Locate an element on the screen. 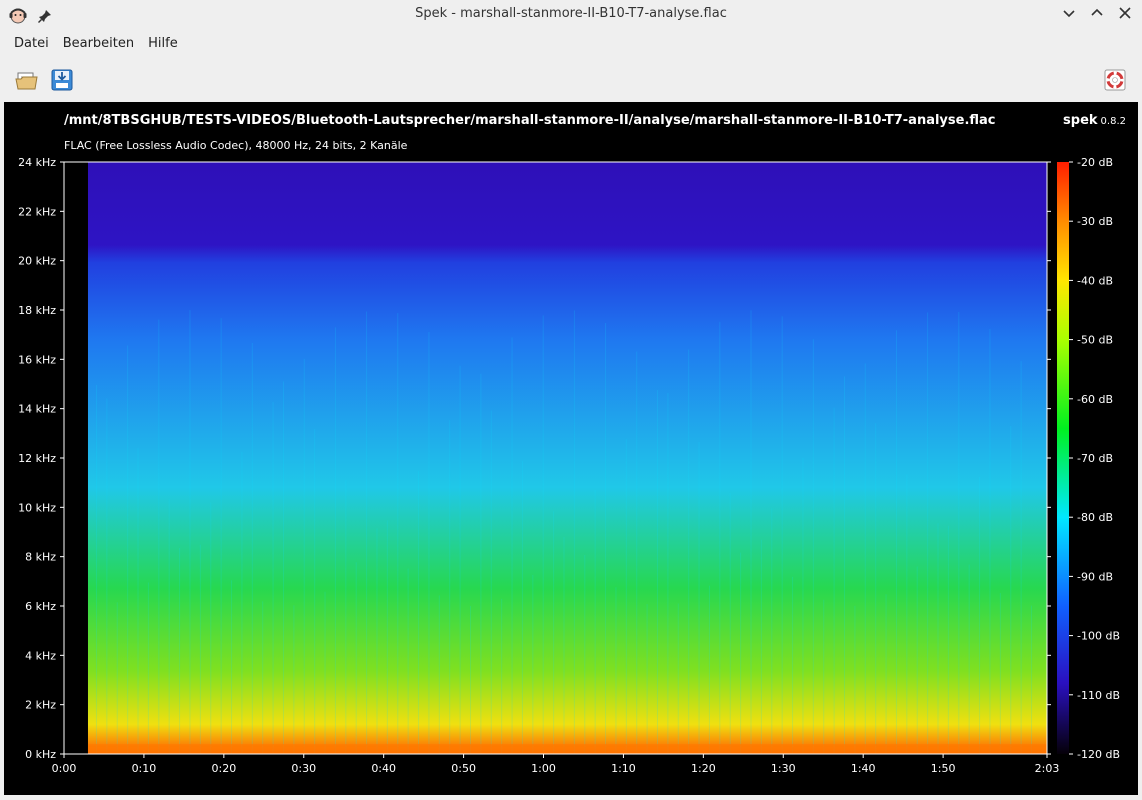 Image resolution: width=1142 pixels, height=800 pixels. maximize-chevron-icon is located at coordinates (1097, 13).